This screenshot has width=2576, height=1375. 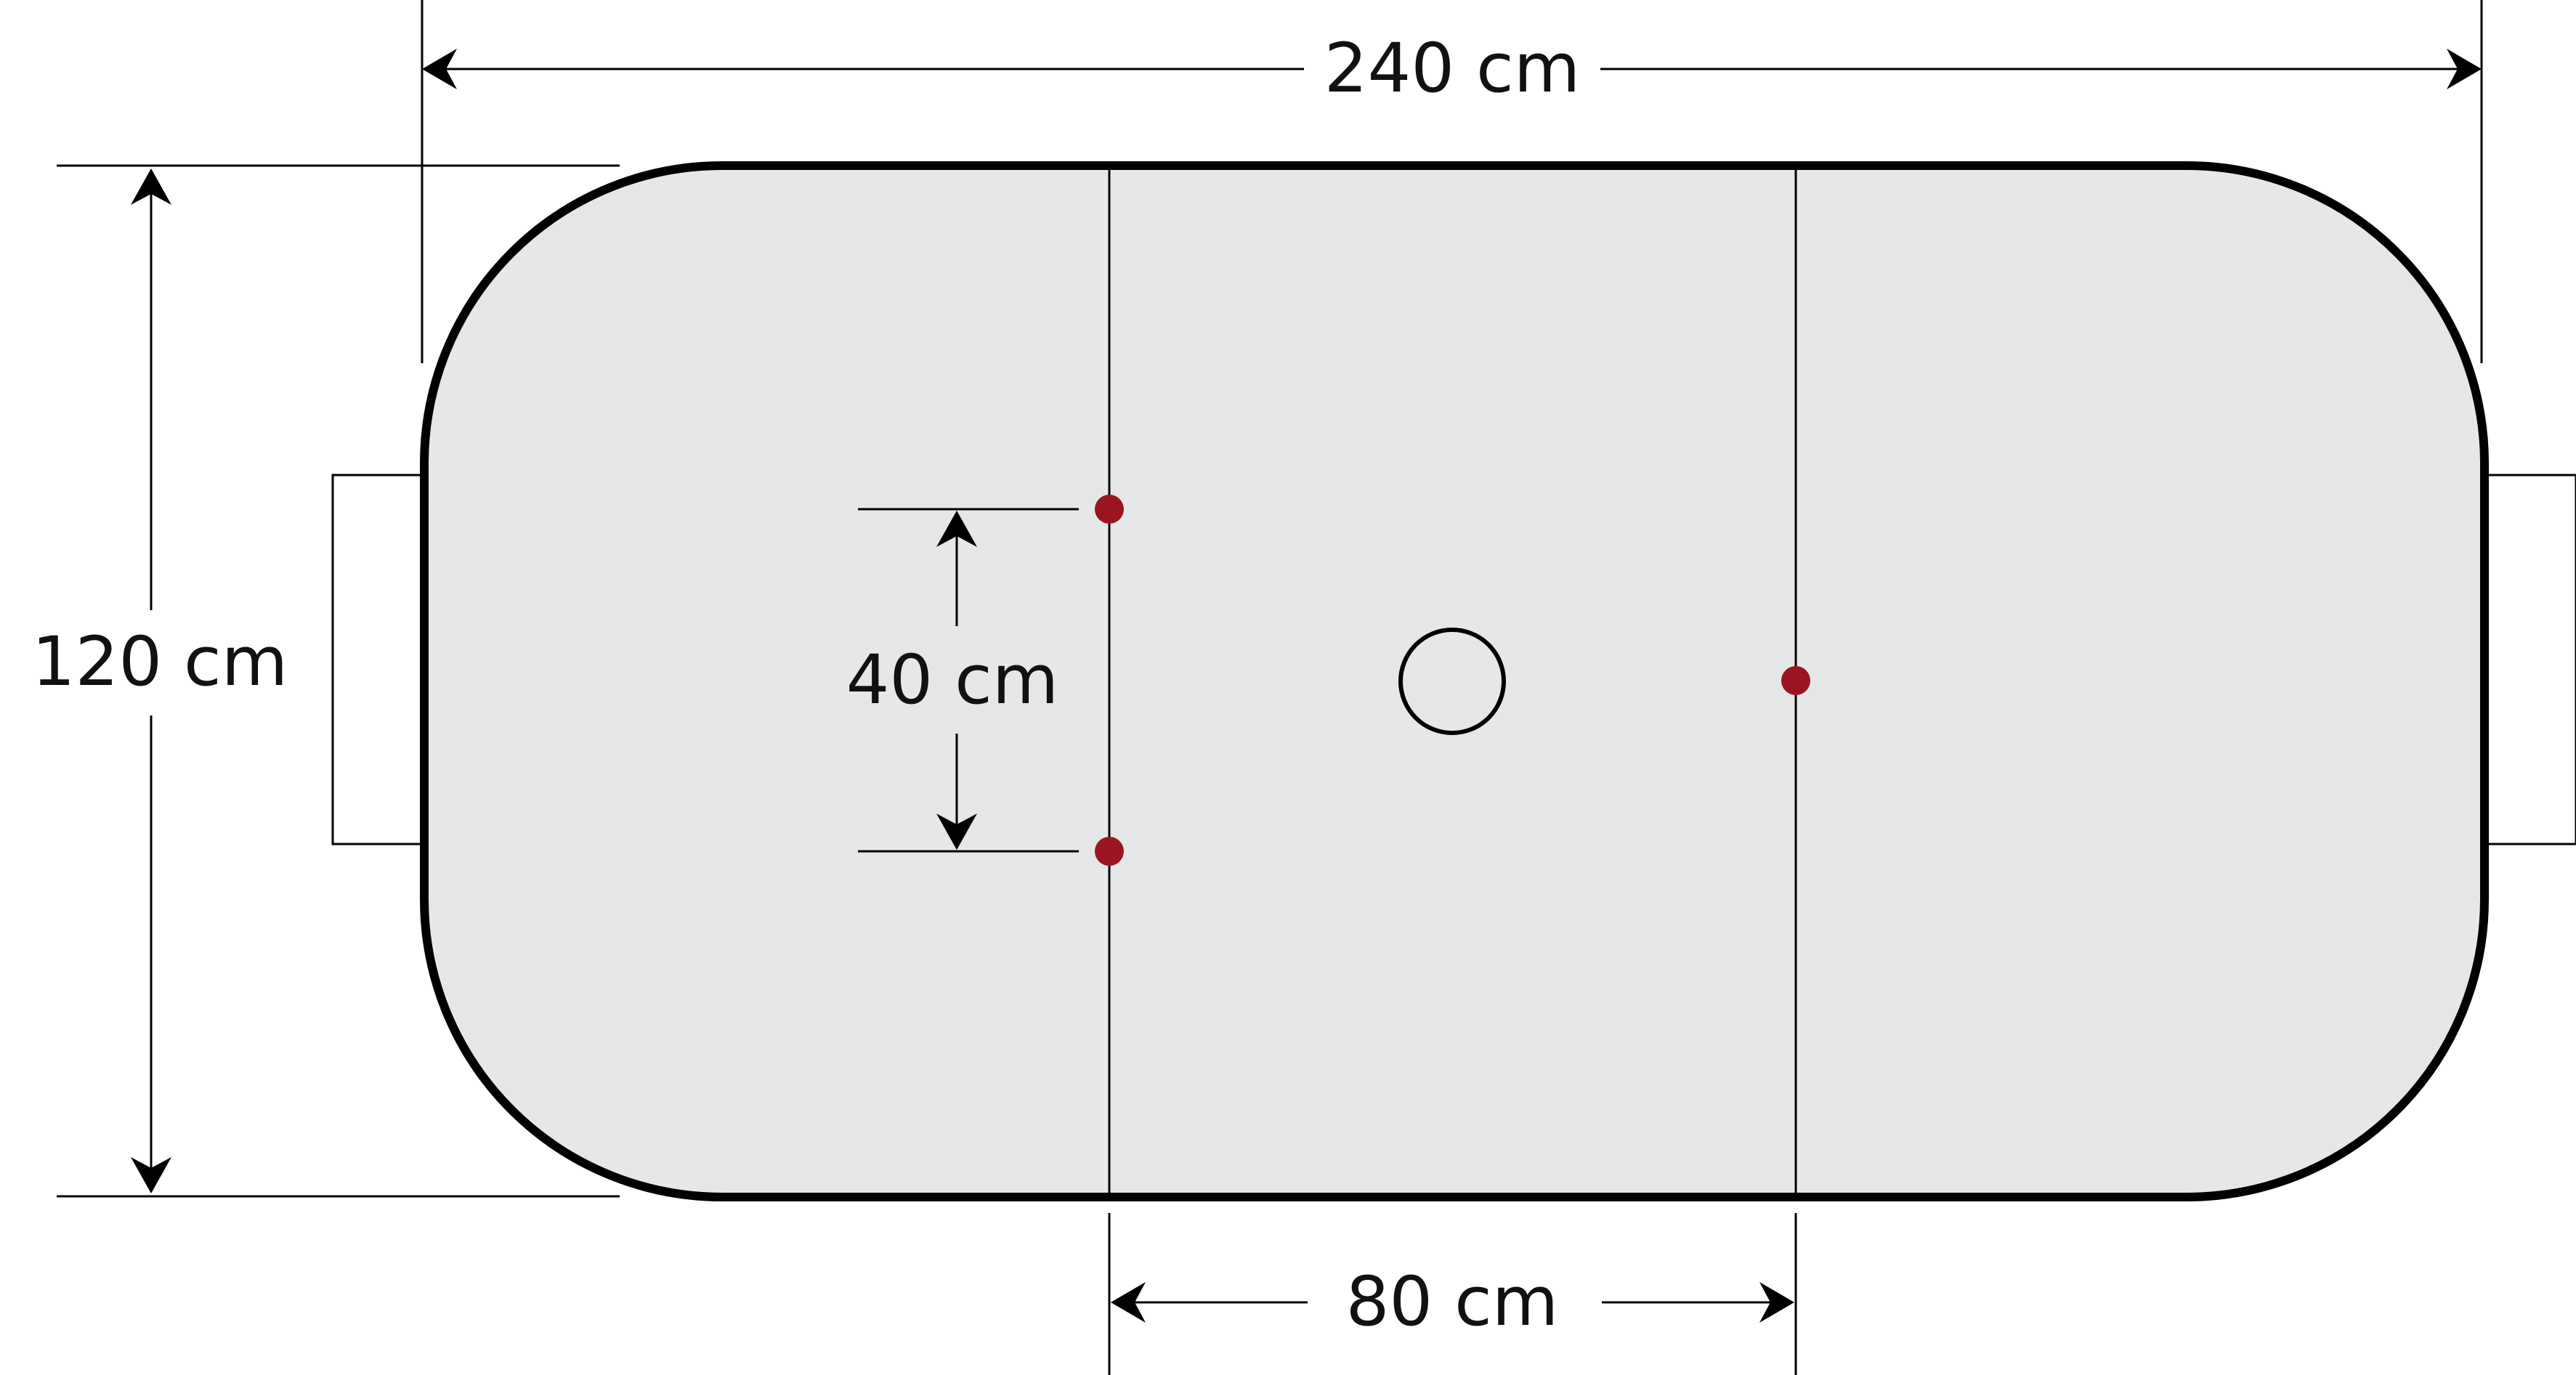 I want to click on line-spacing-label: 80 cm, so click(x=1452, y=1302).